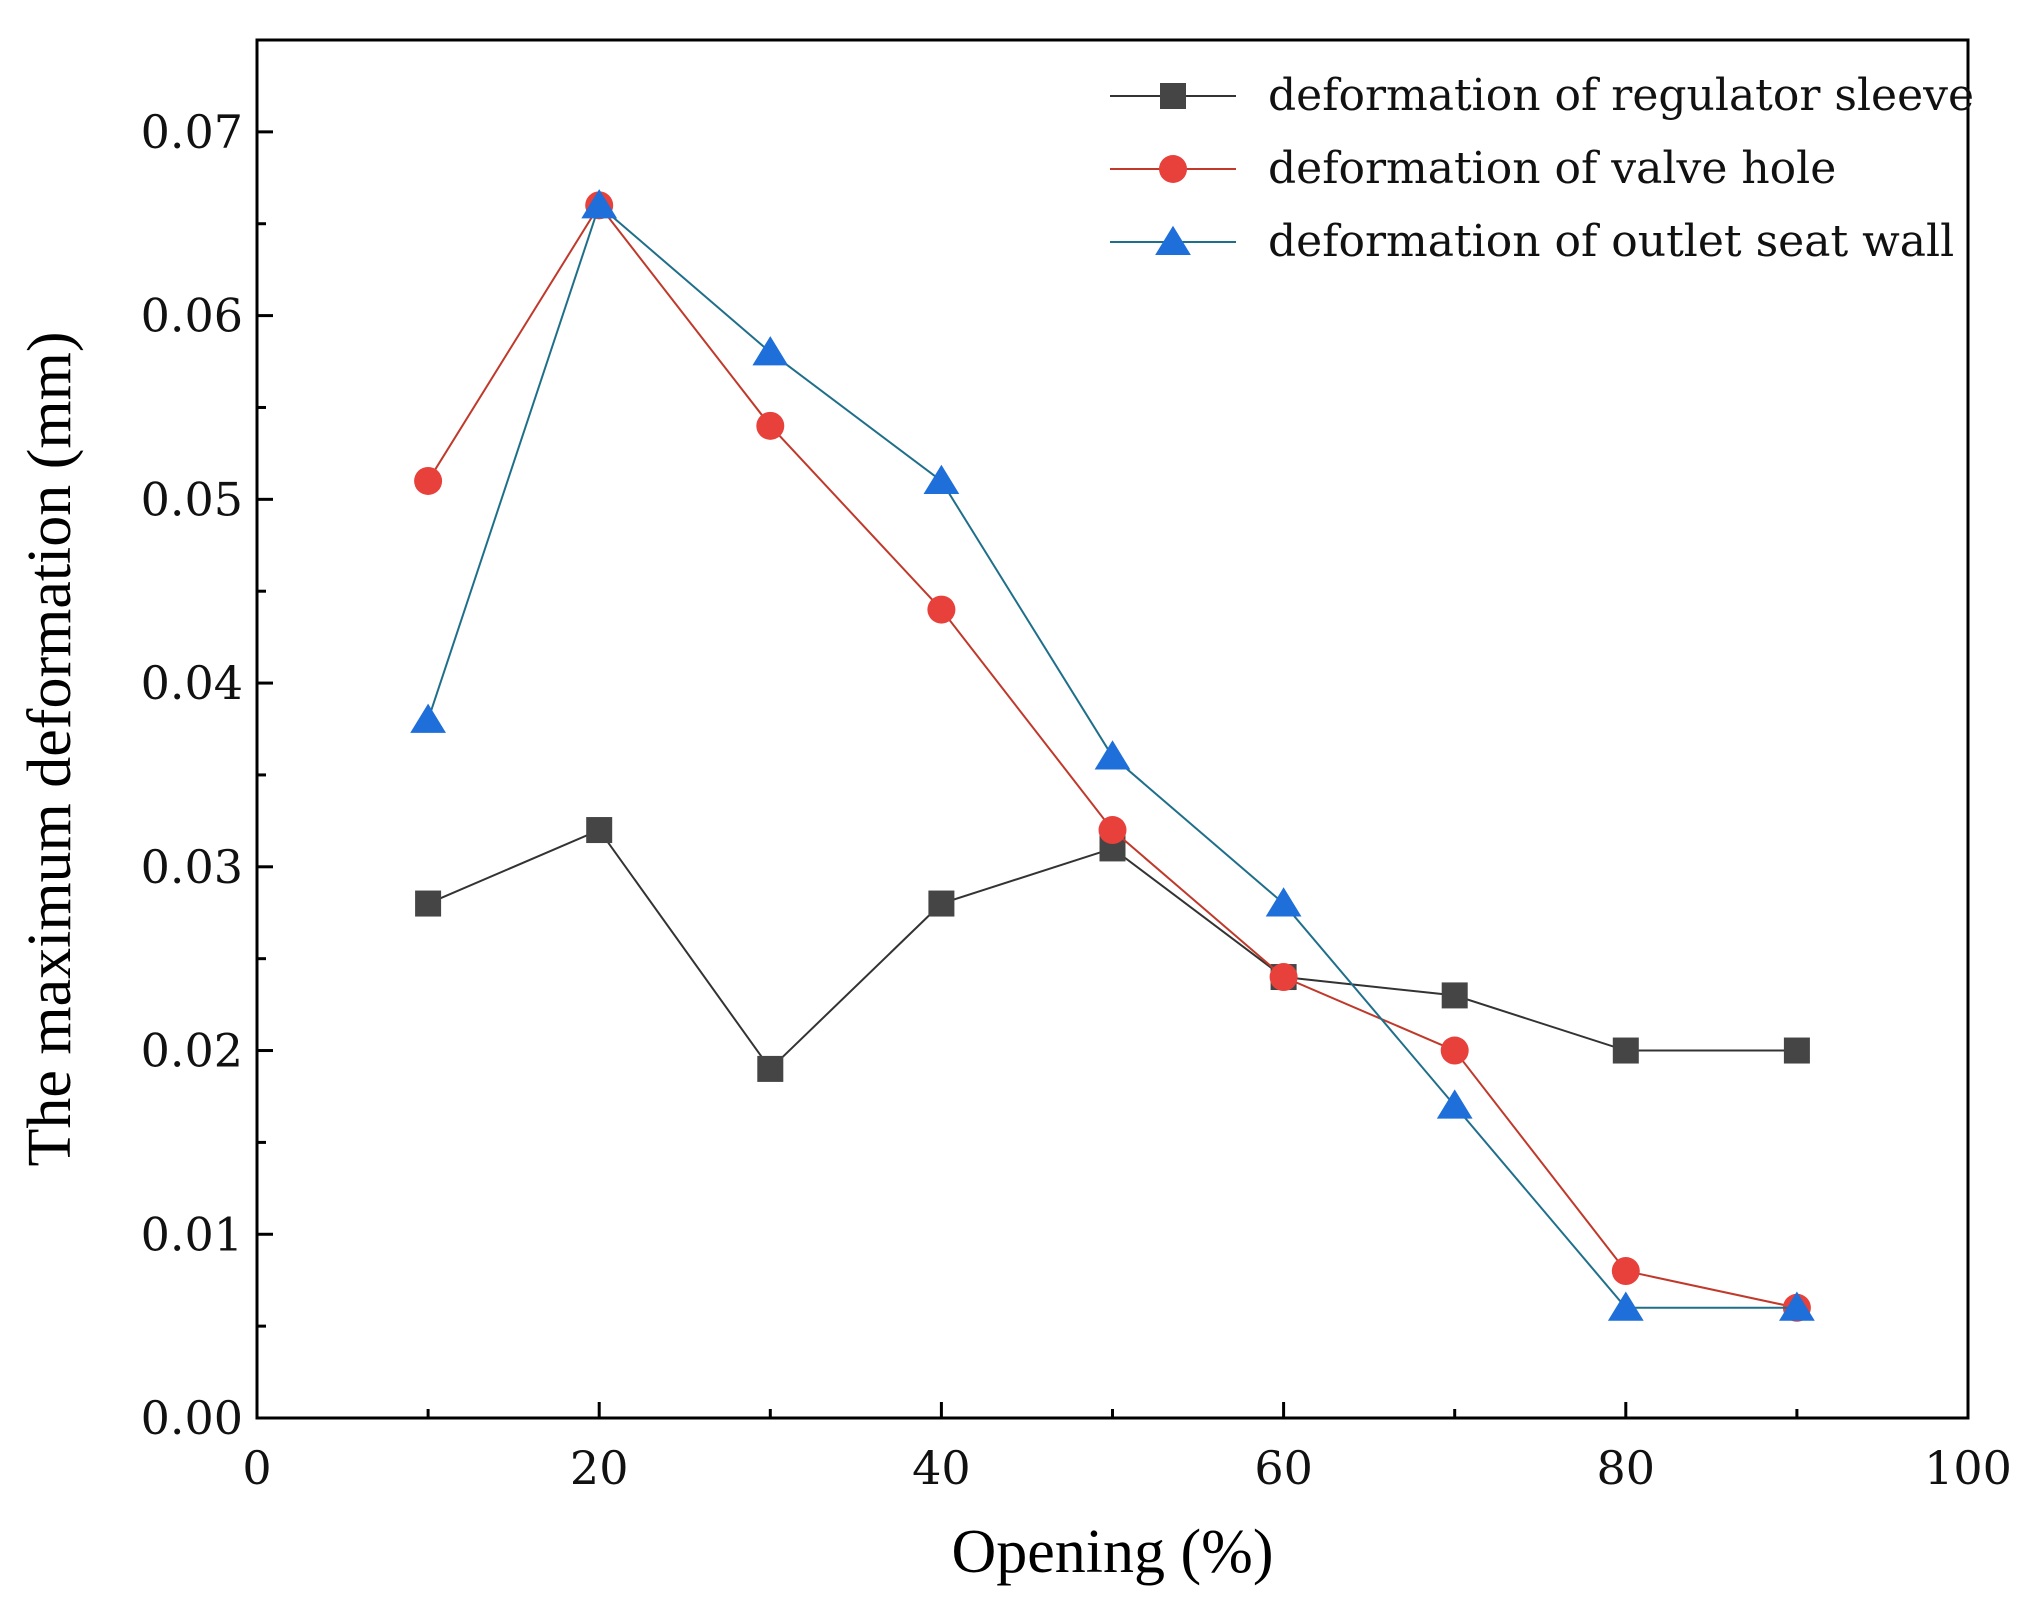 The width and height of the screenshot is (2035, 1612). Describe the element at coordinates (599, 1468) in the screenshot. I see `x-tick-label: 20` at that location.